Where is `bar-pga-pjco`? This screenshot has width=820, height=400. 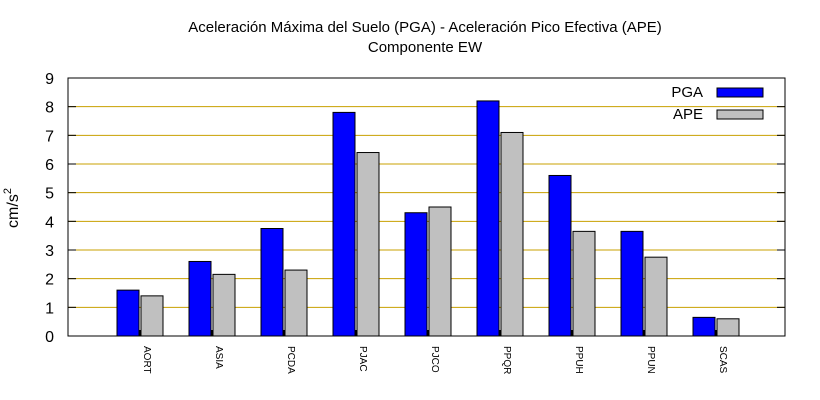
bar-pga-pjco is located at coordinates (416, 274).